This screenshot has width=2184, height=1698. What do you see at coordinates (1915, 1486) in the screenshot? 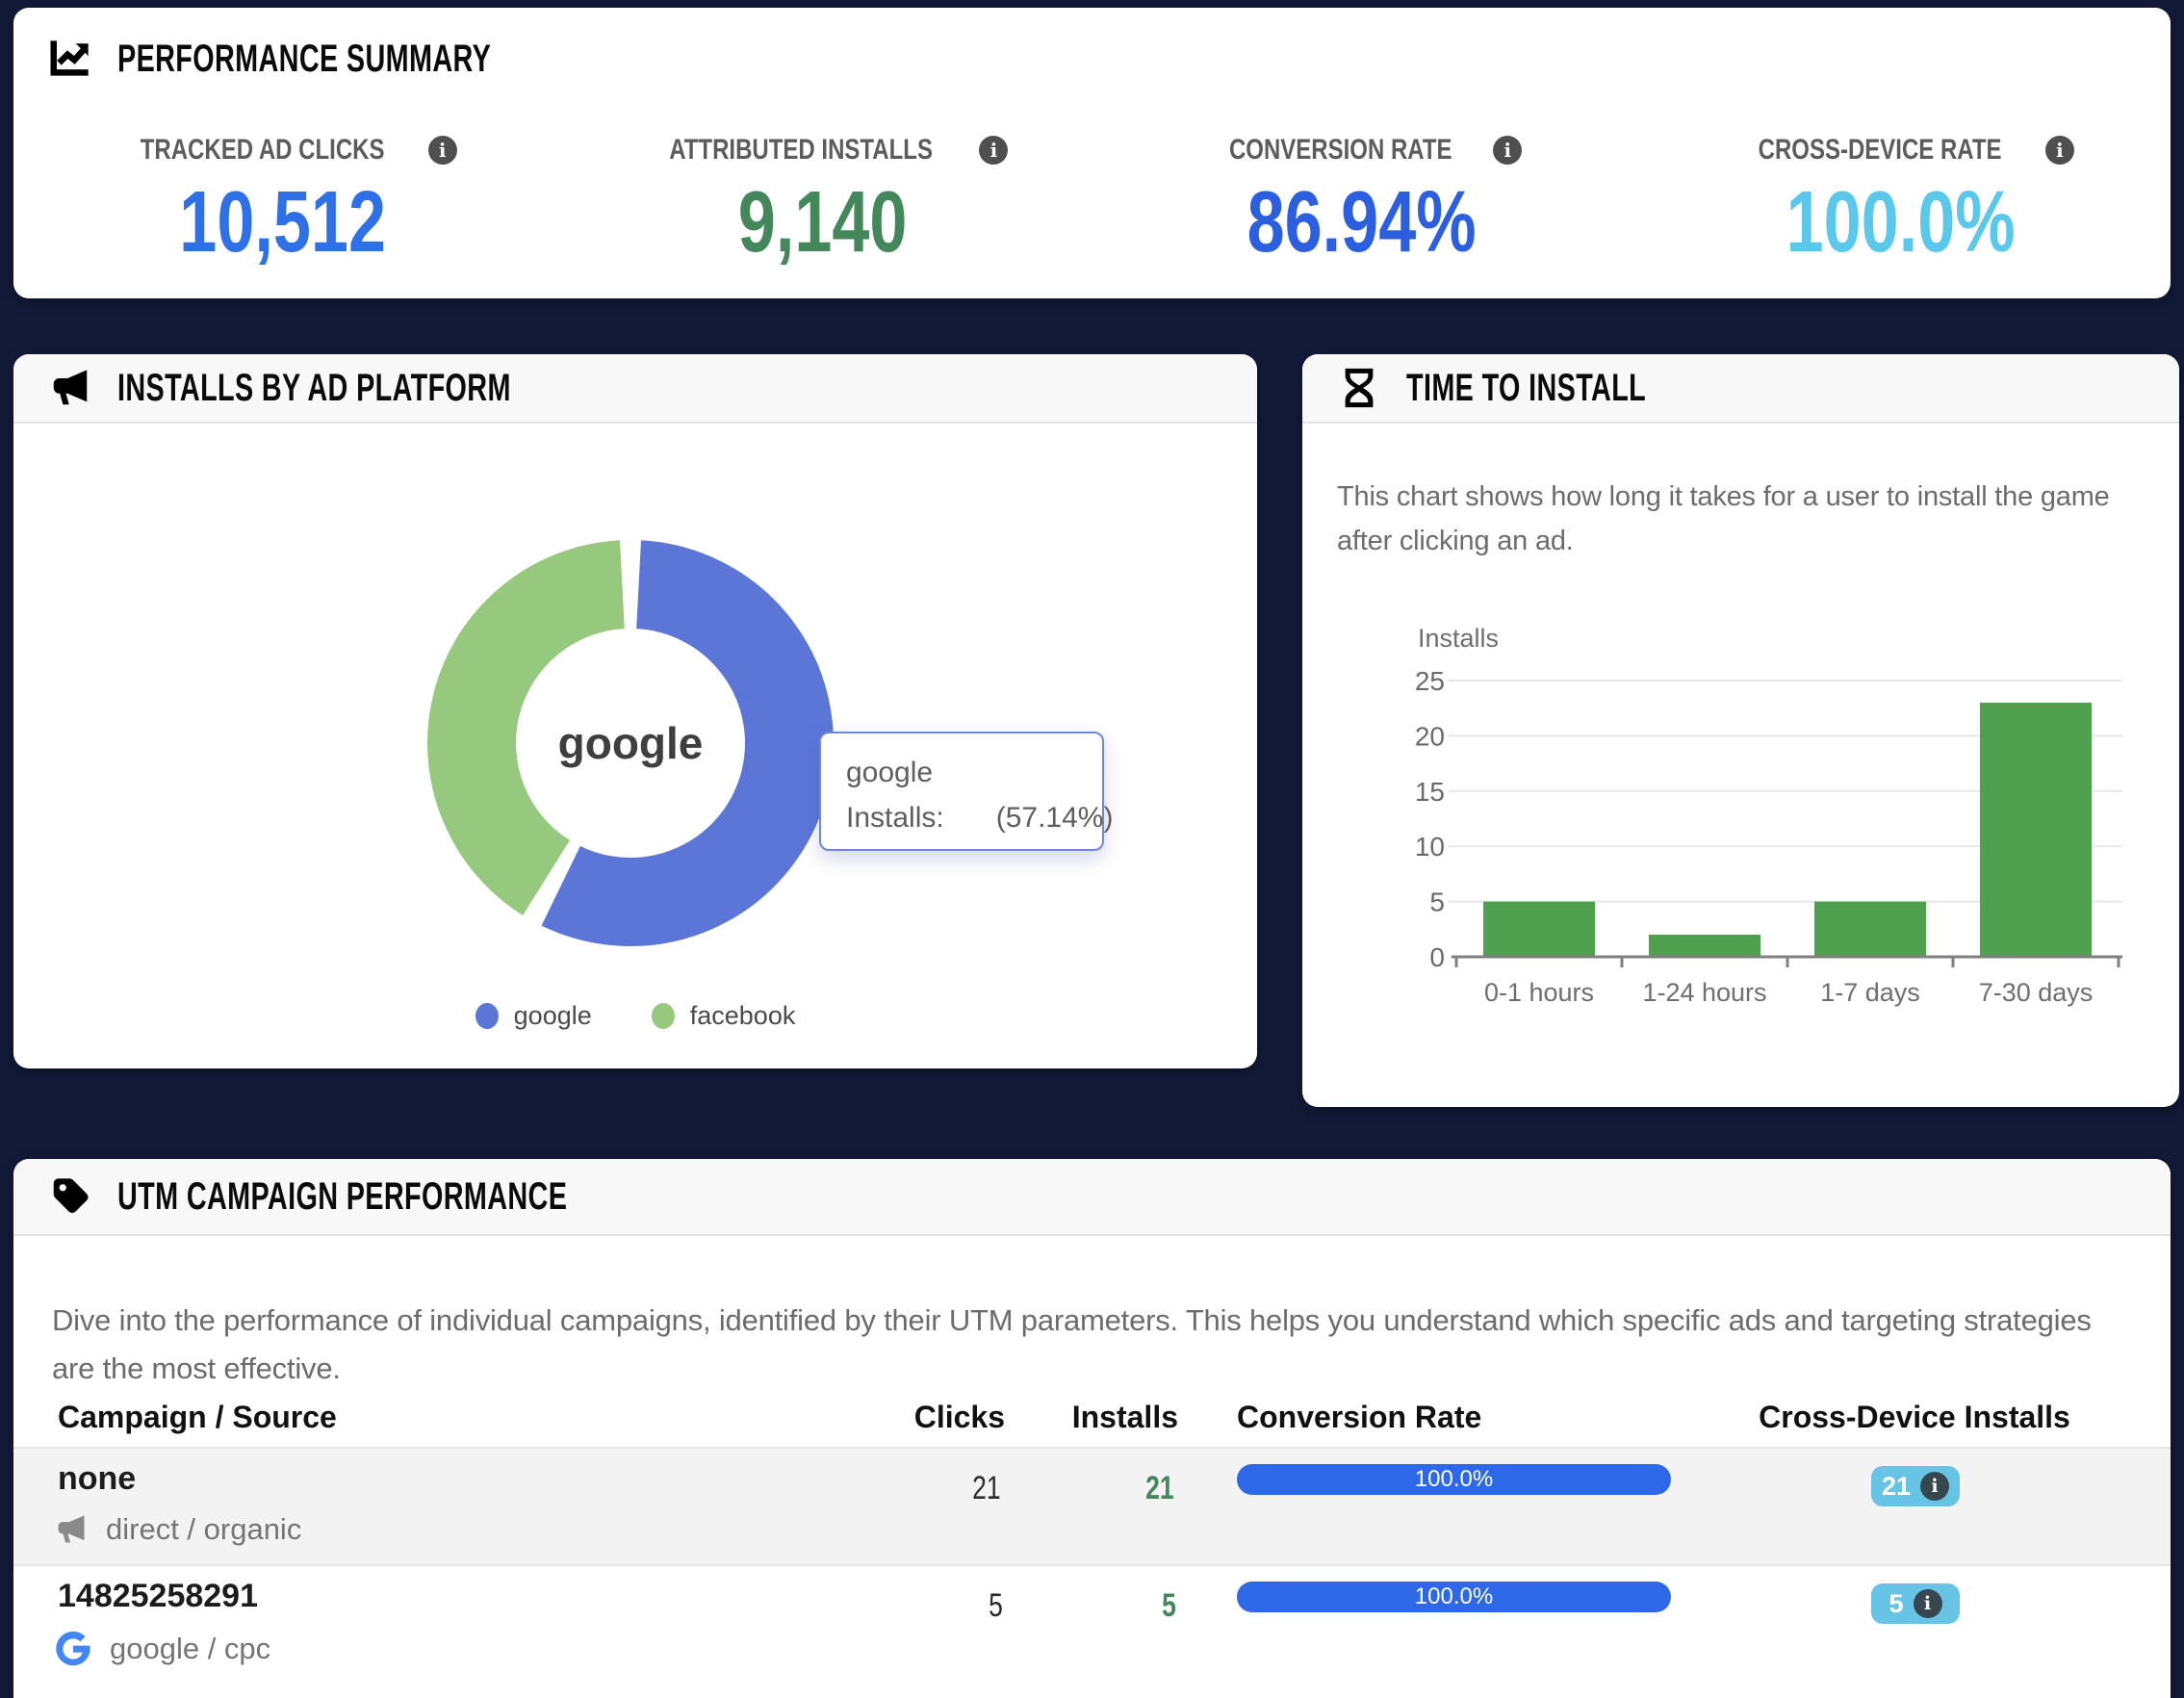
I see `cross-device-installs-badge: 21` at bounding box center [1915, 1486].